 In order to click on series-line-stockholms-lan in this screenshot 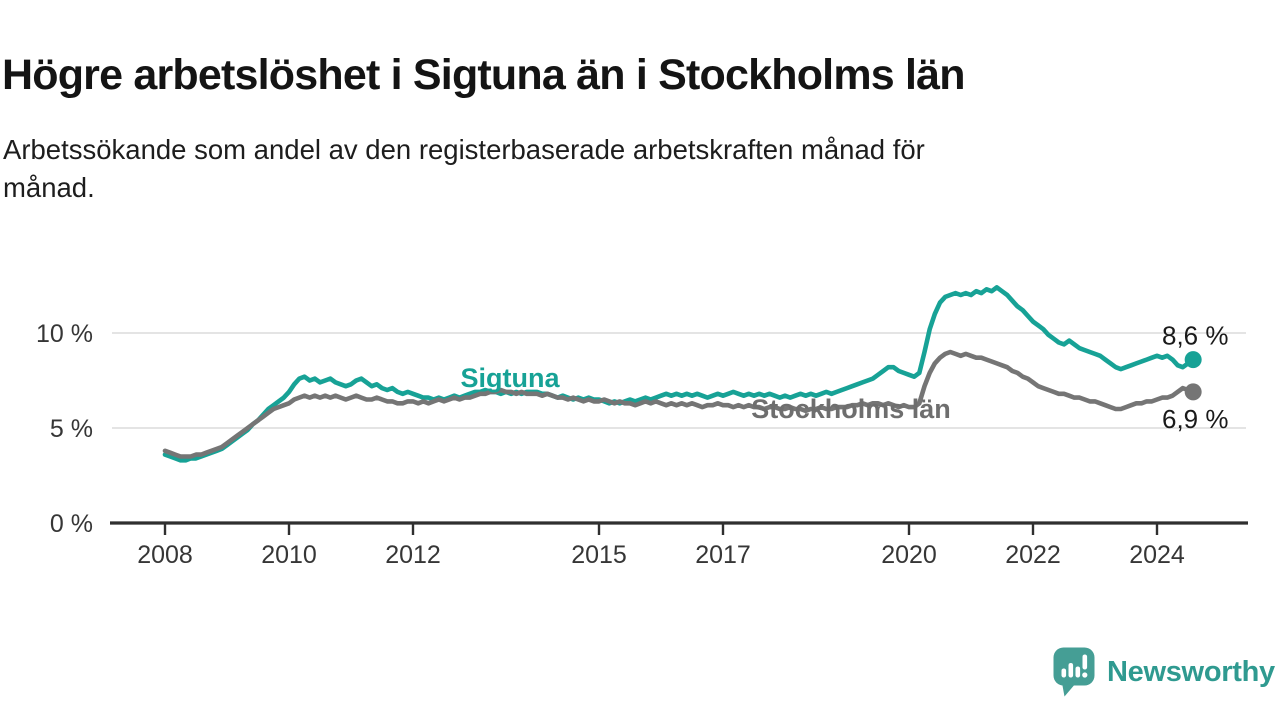, I will do `click(679, 404)`.